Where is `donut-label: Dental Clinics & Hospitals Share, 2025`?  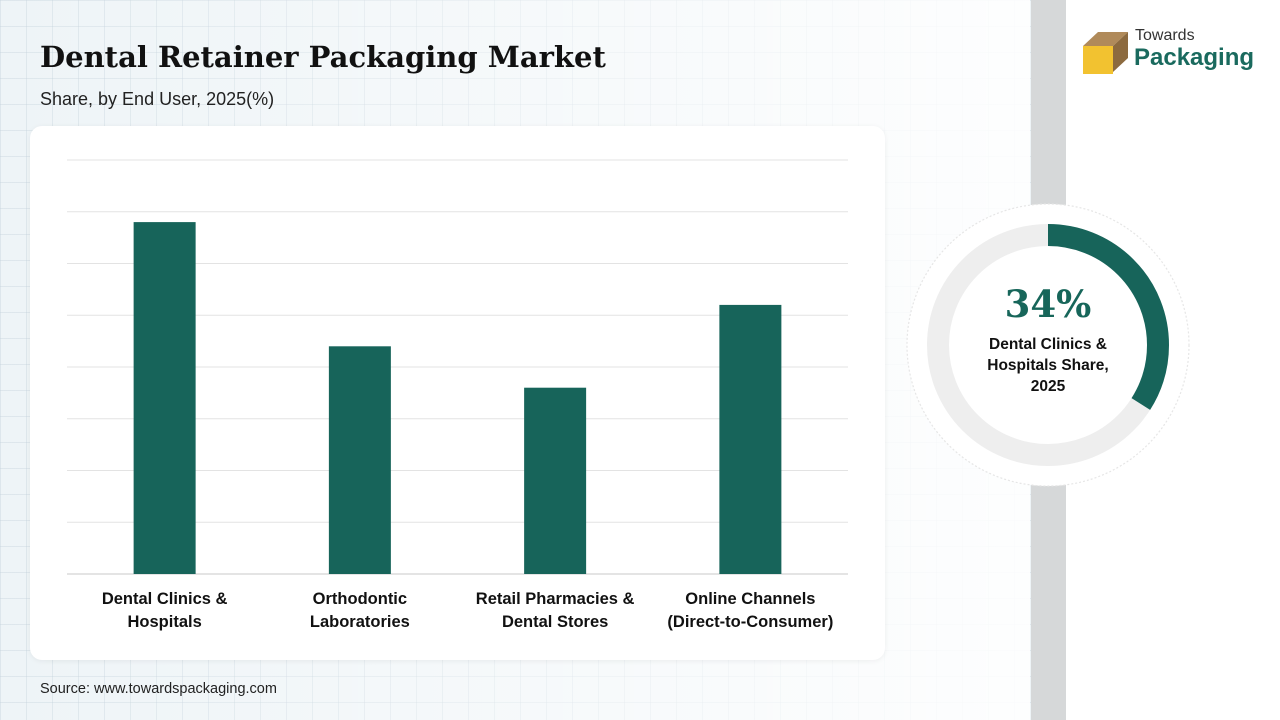 donut-label: Dental Clinics & Hospitals Share, 2025 is located at coordinates (1048, 365).